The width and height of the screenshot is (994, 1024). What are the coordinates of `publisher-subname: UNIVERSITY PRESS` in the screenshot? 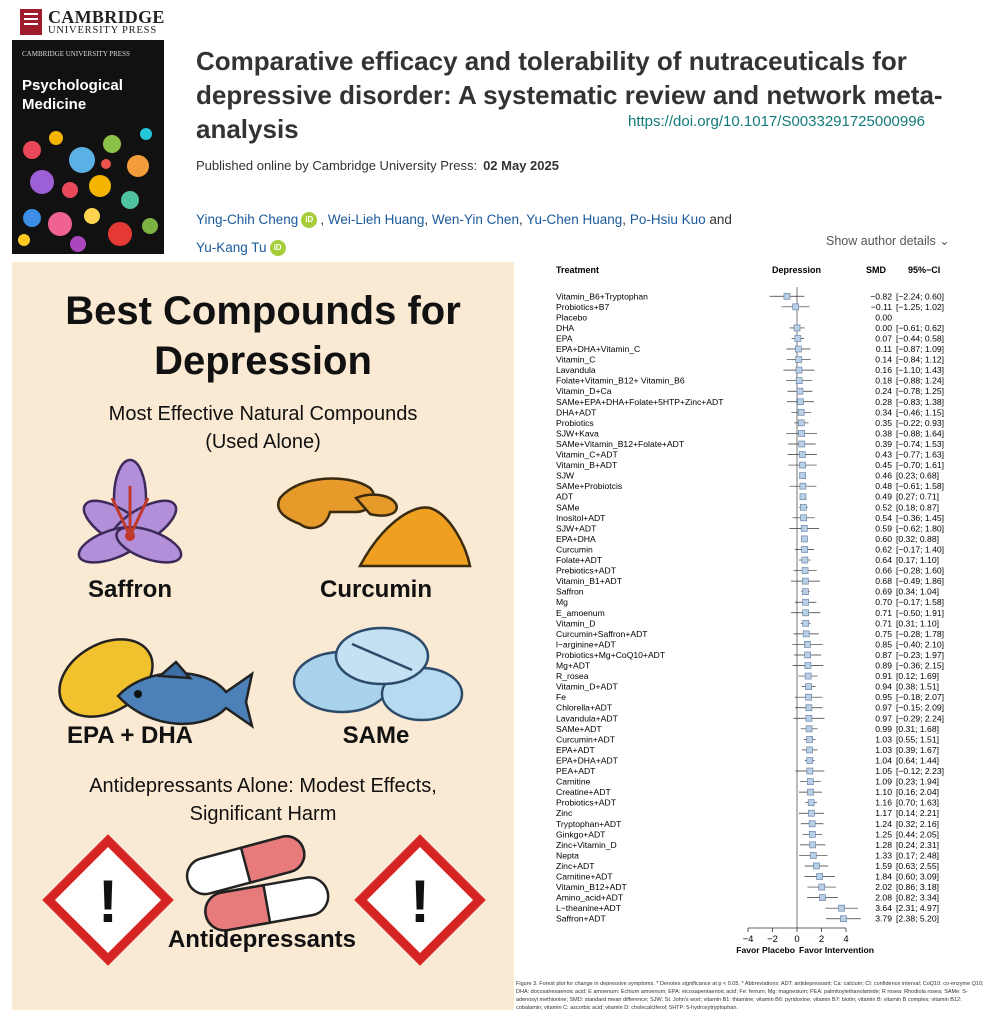 It's located at (102, 30).